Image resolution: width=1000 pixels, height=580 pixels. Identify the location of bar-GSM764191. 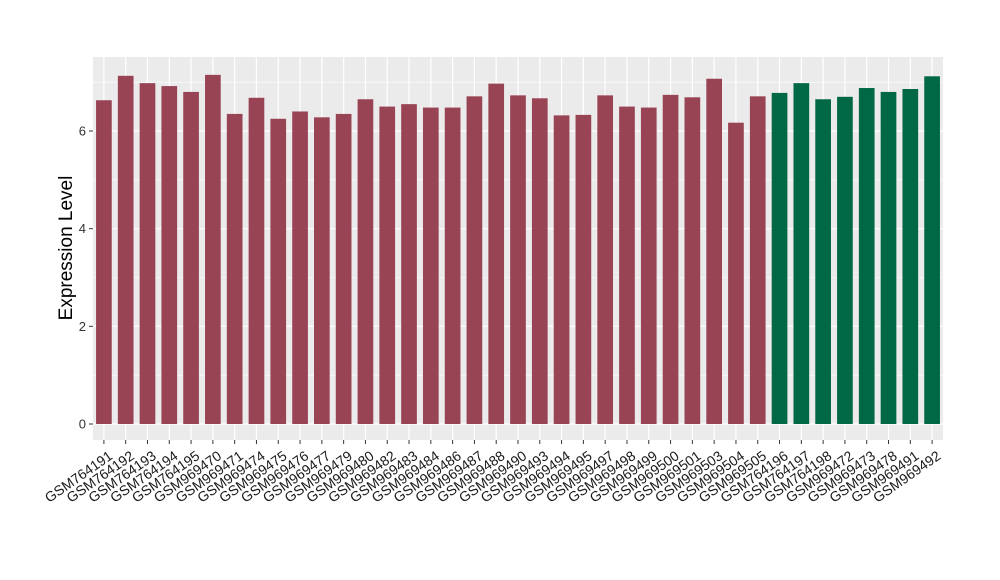
(104, 262).